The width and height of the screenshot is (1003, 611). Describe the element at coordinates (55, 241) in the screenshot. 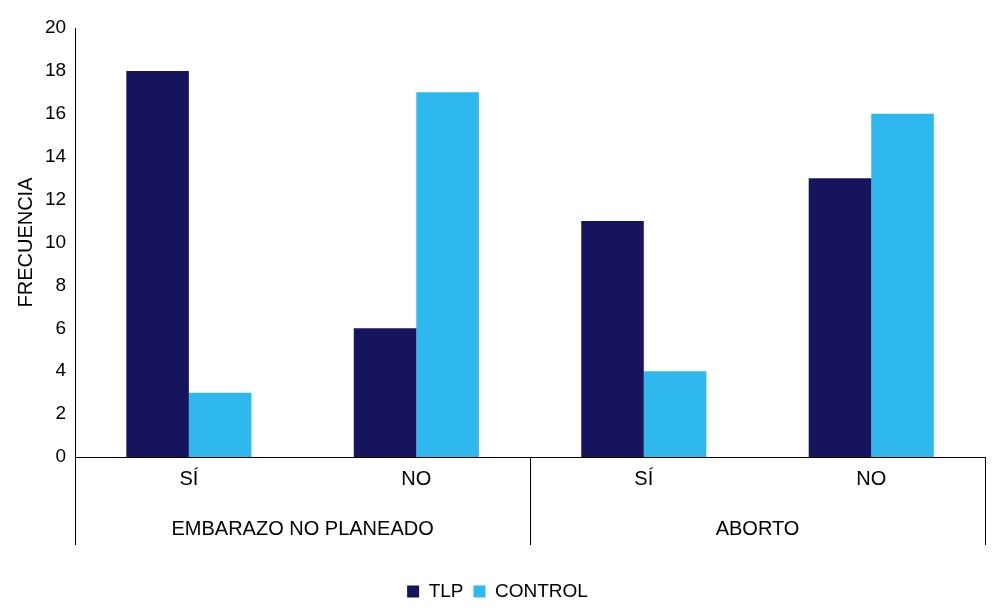

I see `y-tick-label: 10` at that location.